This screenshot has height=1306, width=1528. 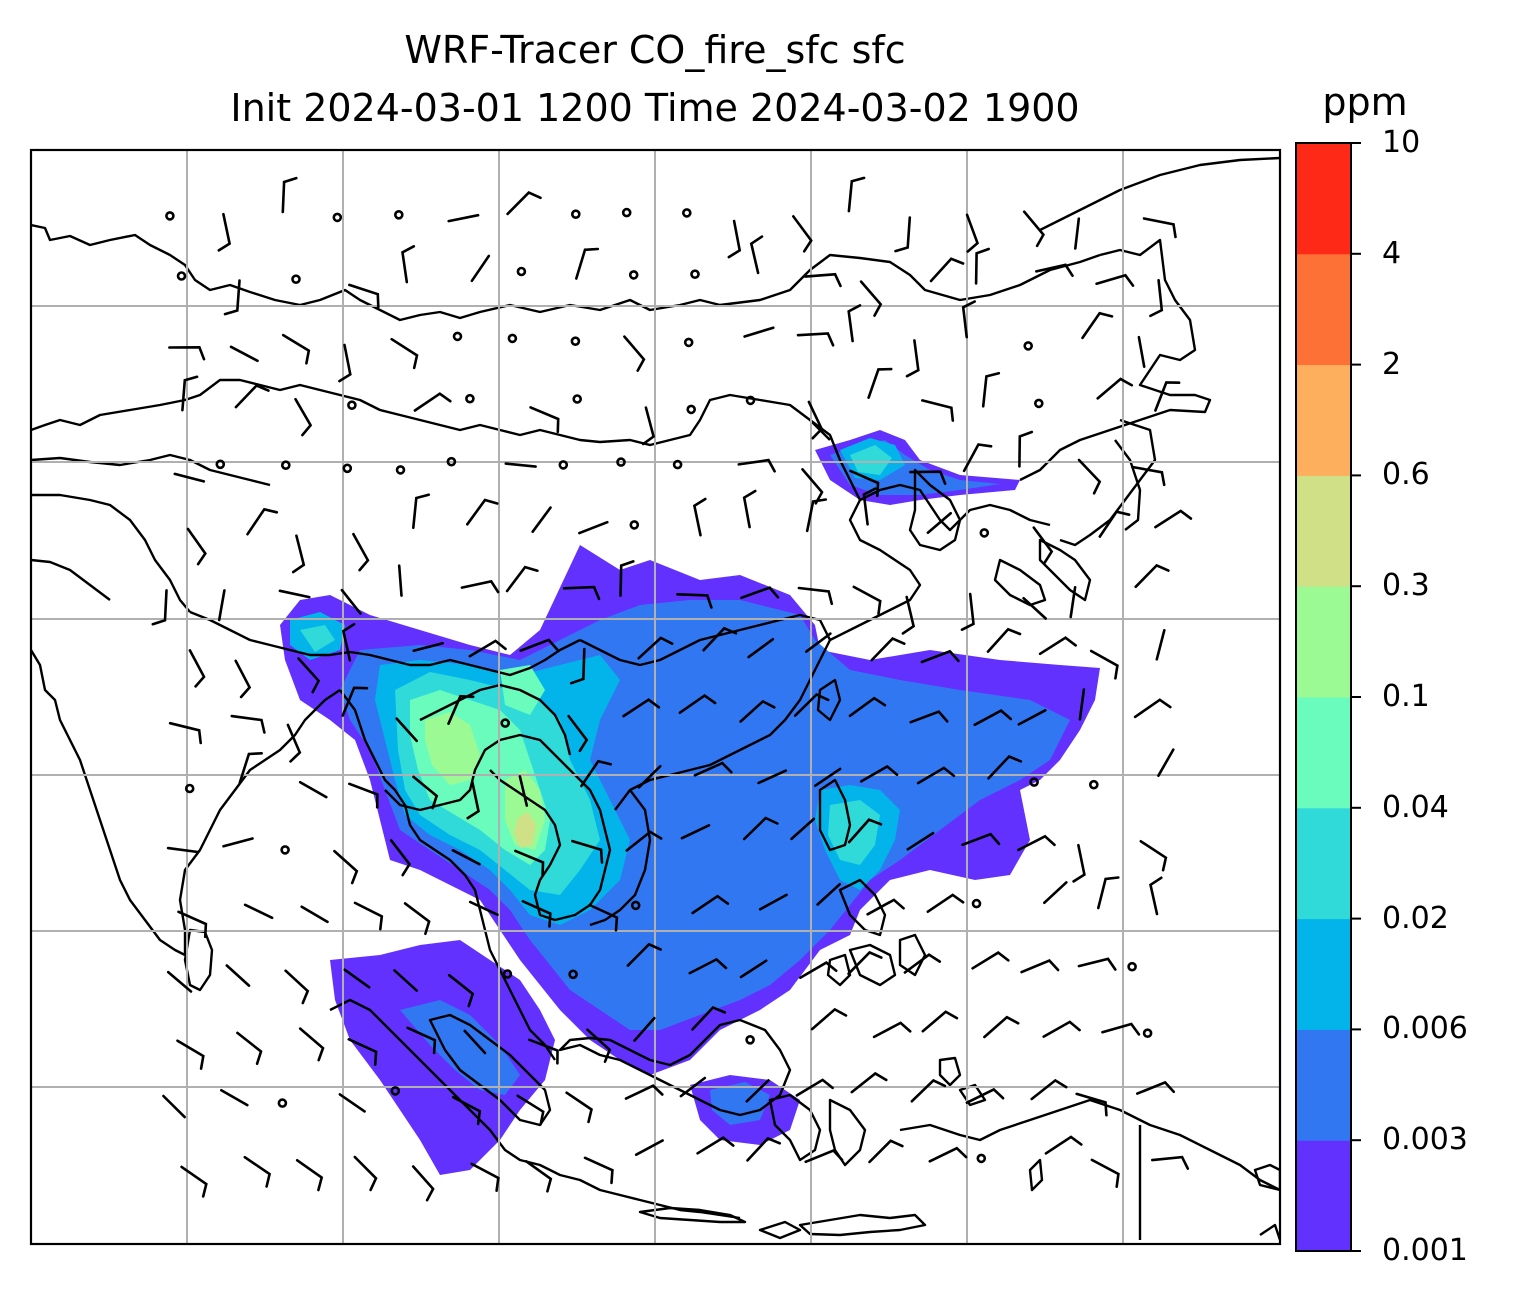 I want to click on colorbar-tick-label: 0.04, so click(x=1415, y=807).